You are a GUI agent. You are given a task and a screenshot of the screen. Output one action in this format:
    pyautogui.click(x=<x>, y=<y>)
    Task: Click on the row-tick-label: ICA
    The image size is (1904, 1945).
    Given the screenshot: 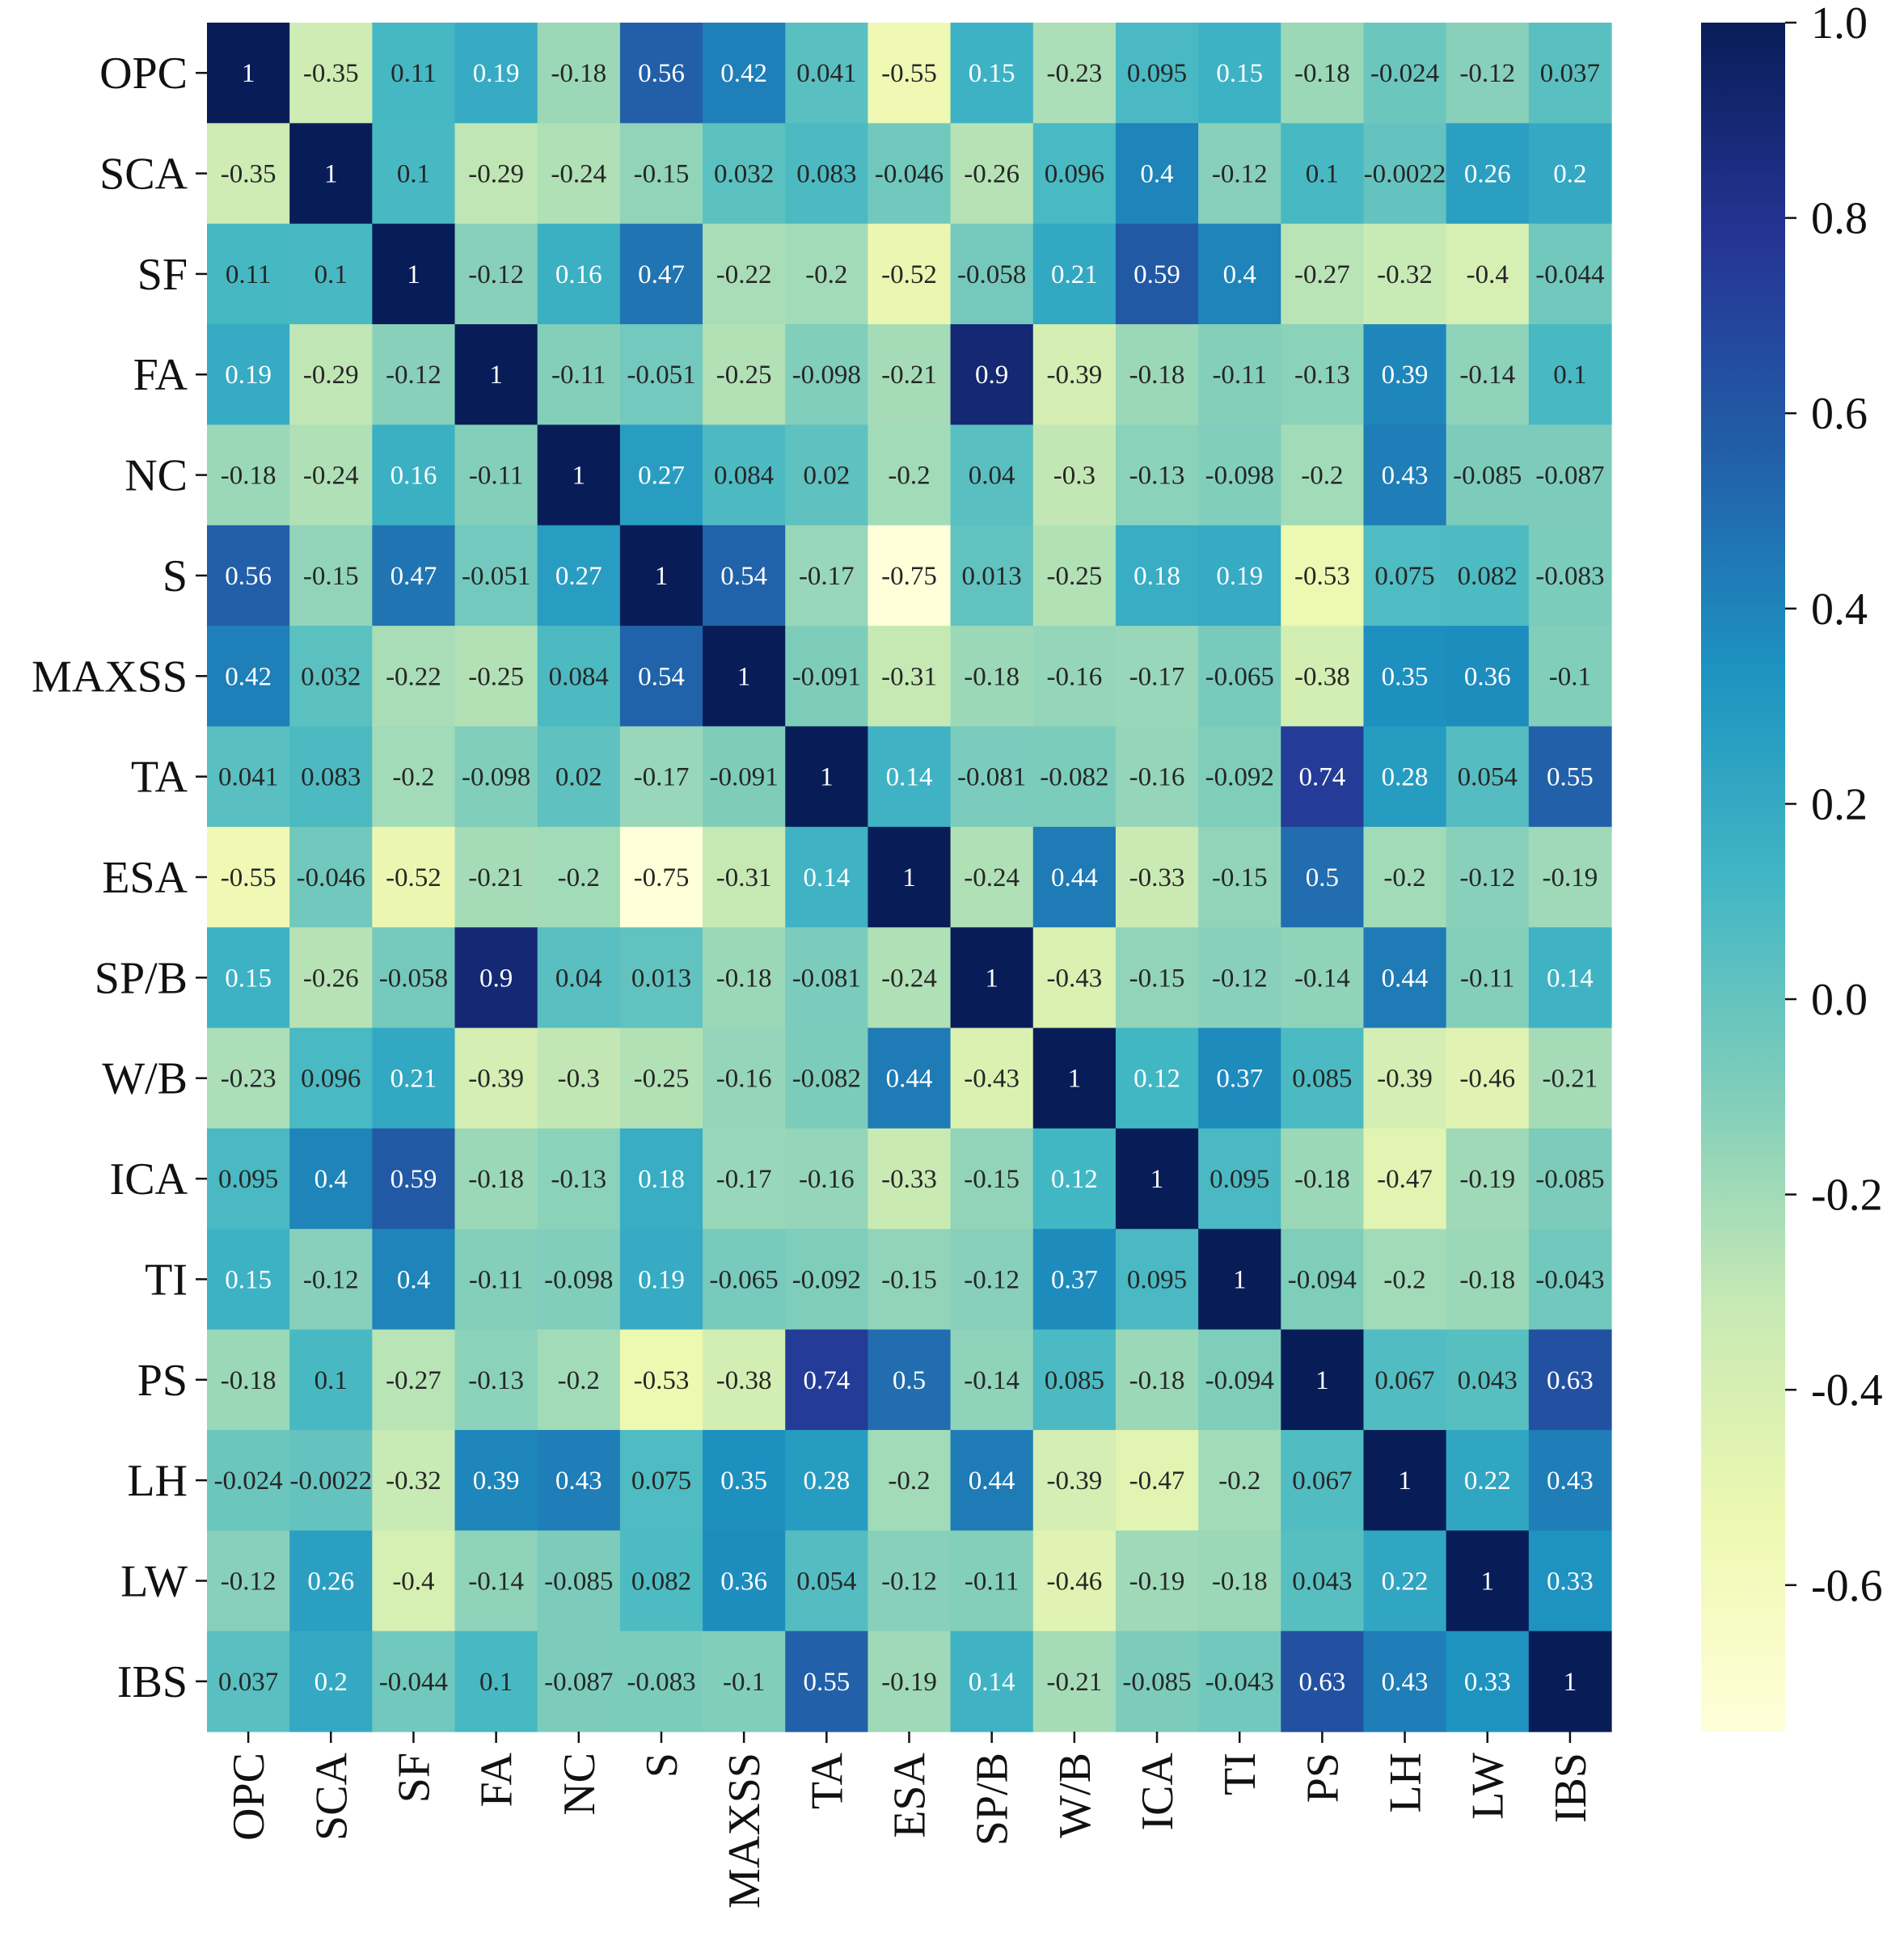 What is the action you would take?
    pyautogui.click(x=149, y=1179)
    